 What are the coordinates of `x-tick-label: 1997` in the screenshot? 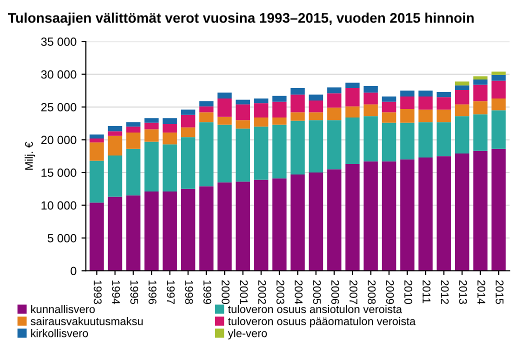 It's located at (170, 292).